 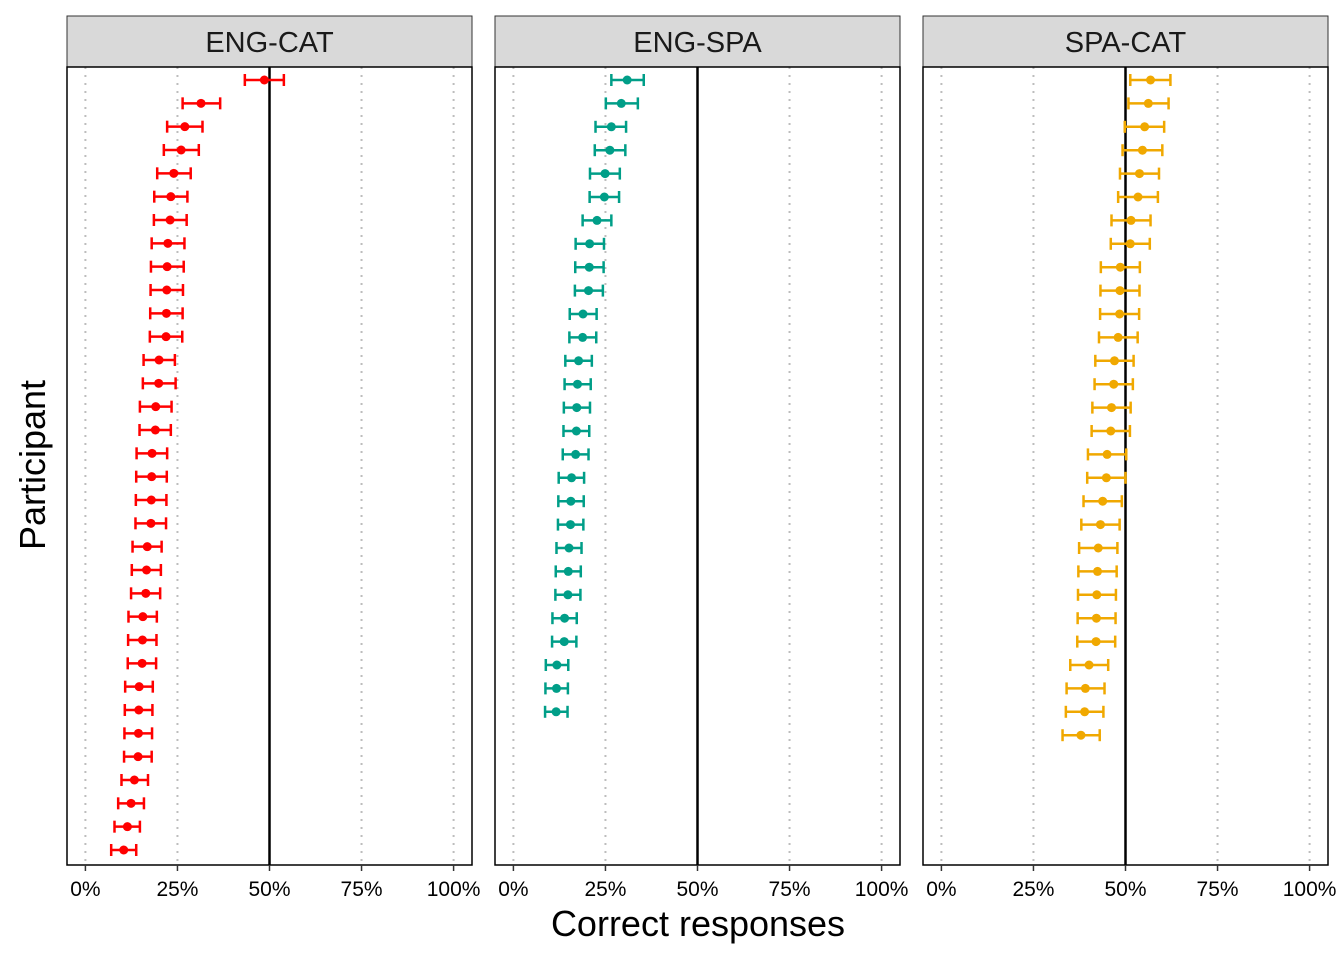 I want to click on x-tick-label: 0%, so click(x=85, y=889).